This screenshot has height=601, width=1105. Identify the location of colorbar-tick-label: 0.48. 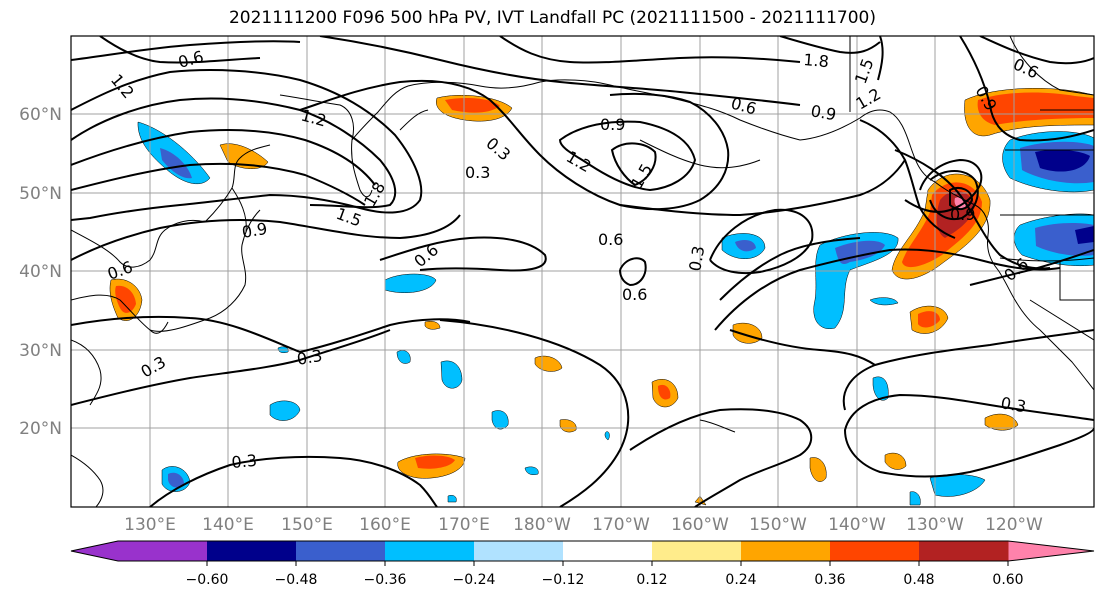
(918, 580).